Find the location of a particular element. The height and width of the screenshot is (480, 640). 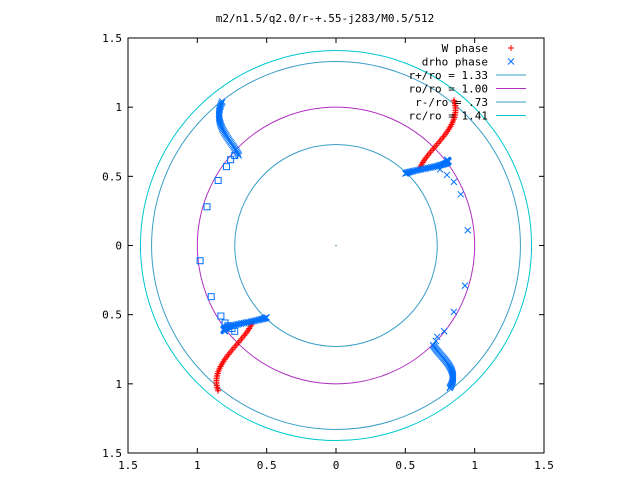

legend-label: r+/ro = 1.33 is located at coordinates (448, 75).